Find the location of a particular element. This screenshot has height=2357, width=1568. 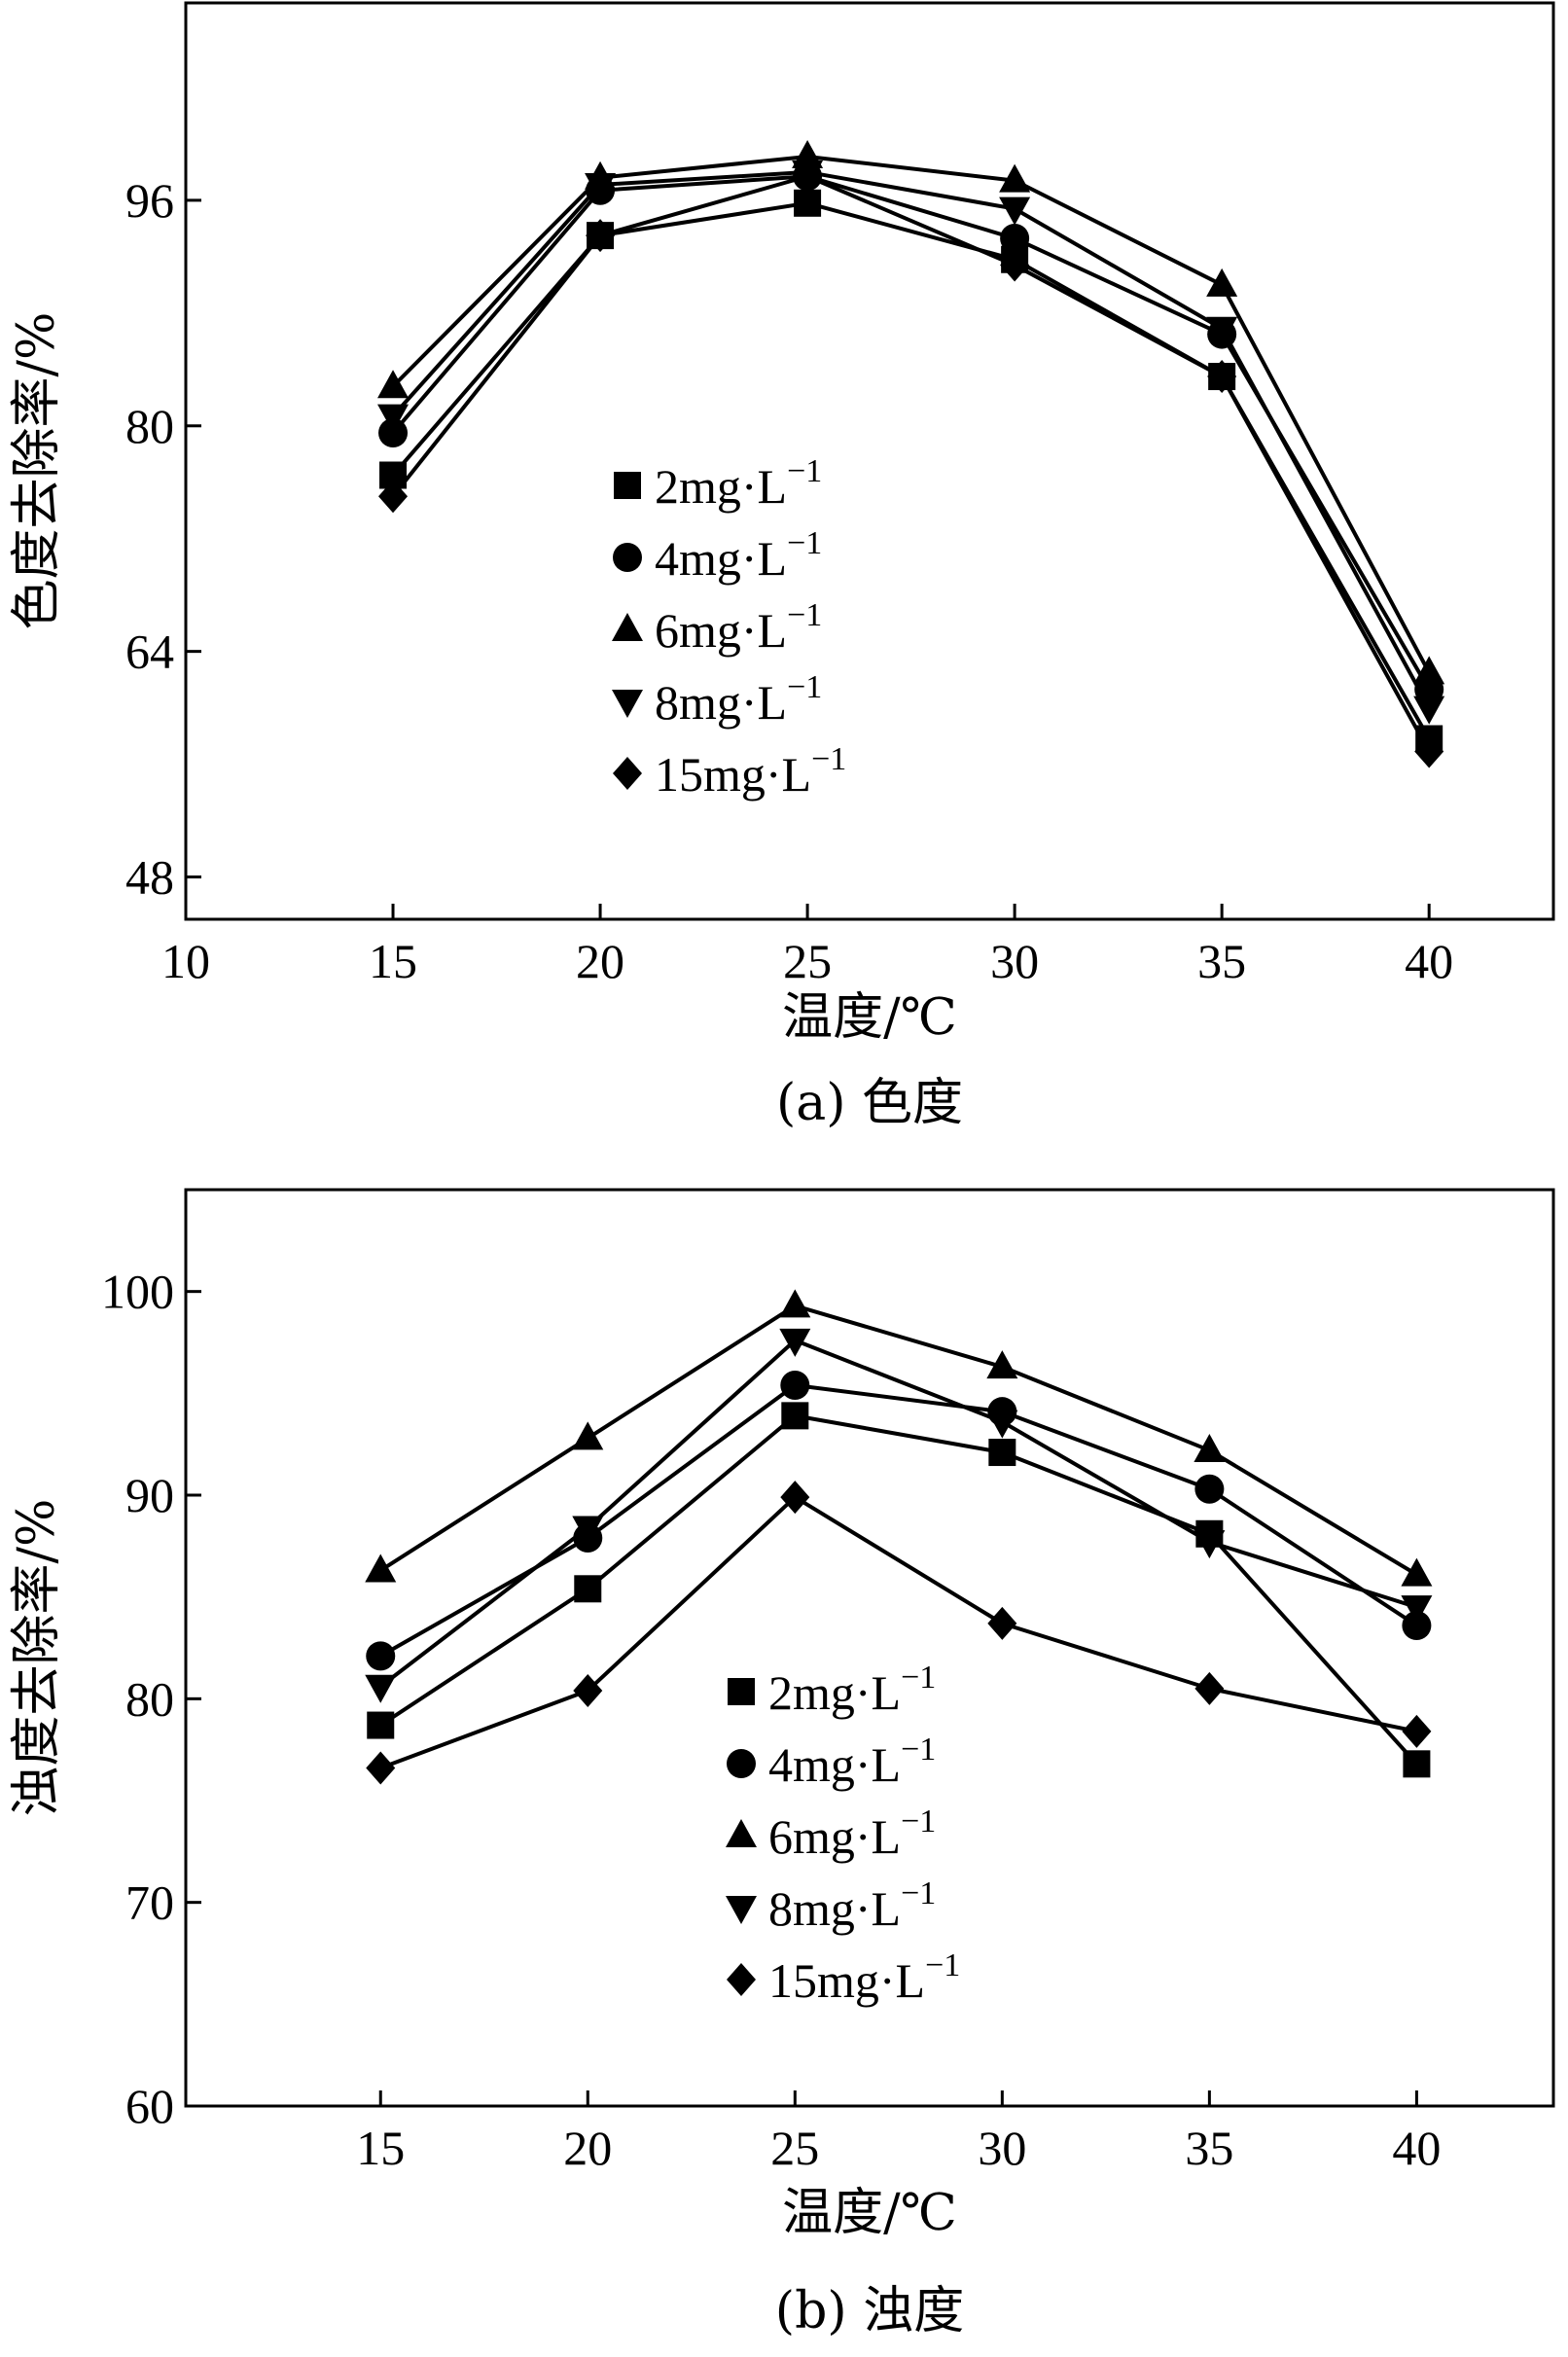

y-tick-label: 70 is located at coordinates (149, 1902).